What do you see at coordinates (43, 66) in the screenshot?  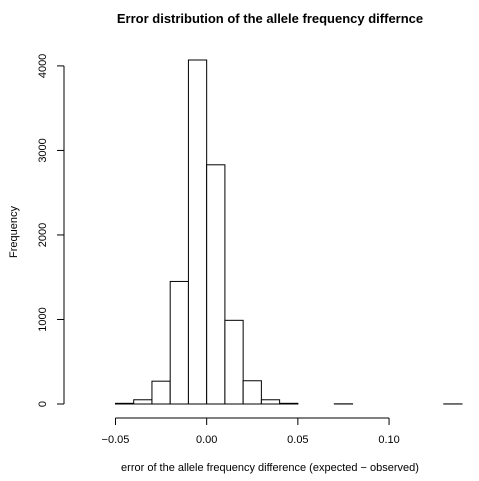 I see `y-tick-label: 4000` at bounding box center [43, 66].